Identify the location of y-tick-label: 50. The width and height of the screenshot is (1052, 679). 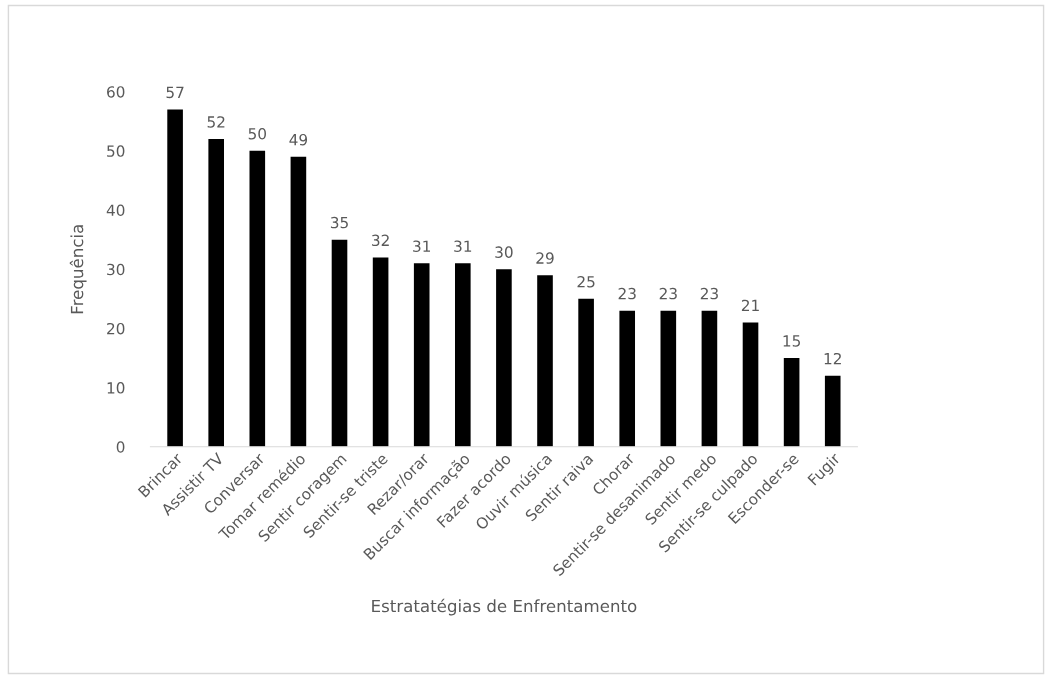
(116, 151).